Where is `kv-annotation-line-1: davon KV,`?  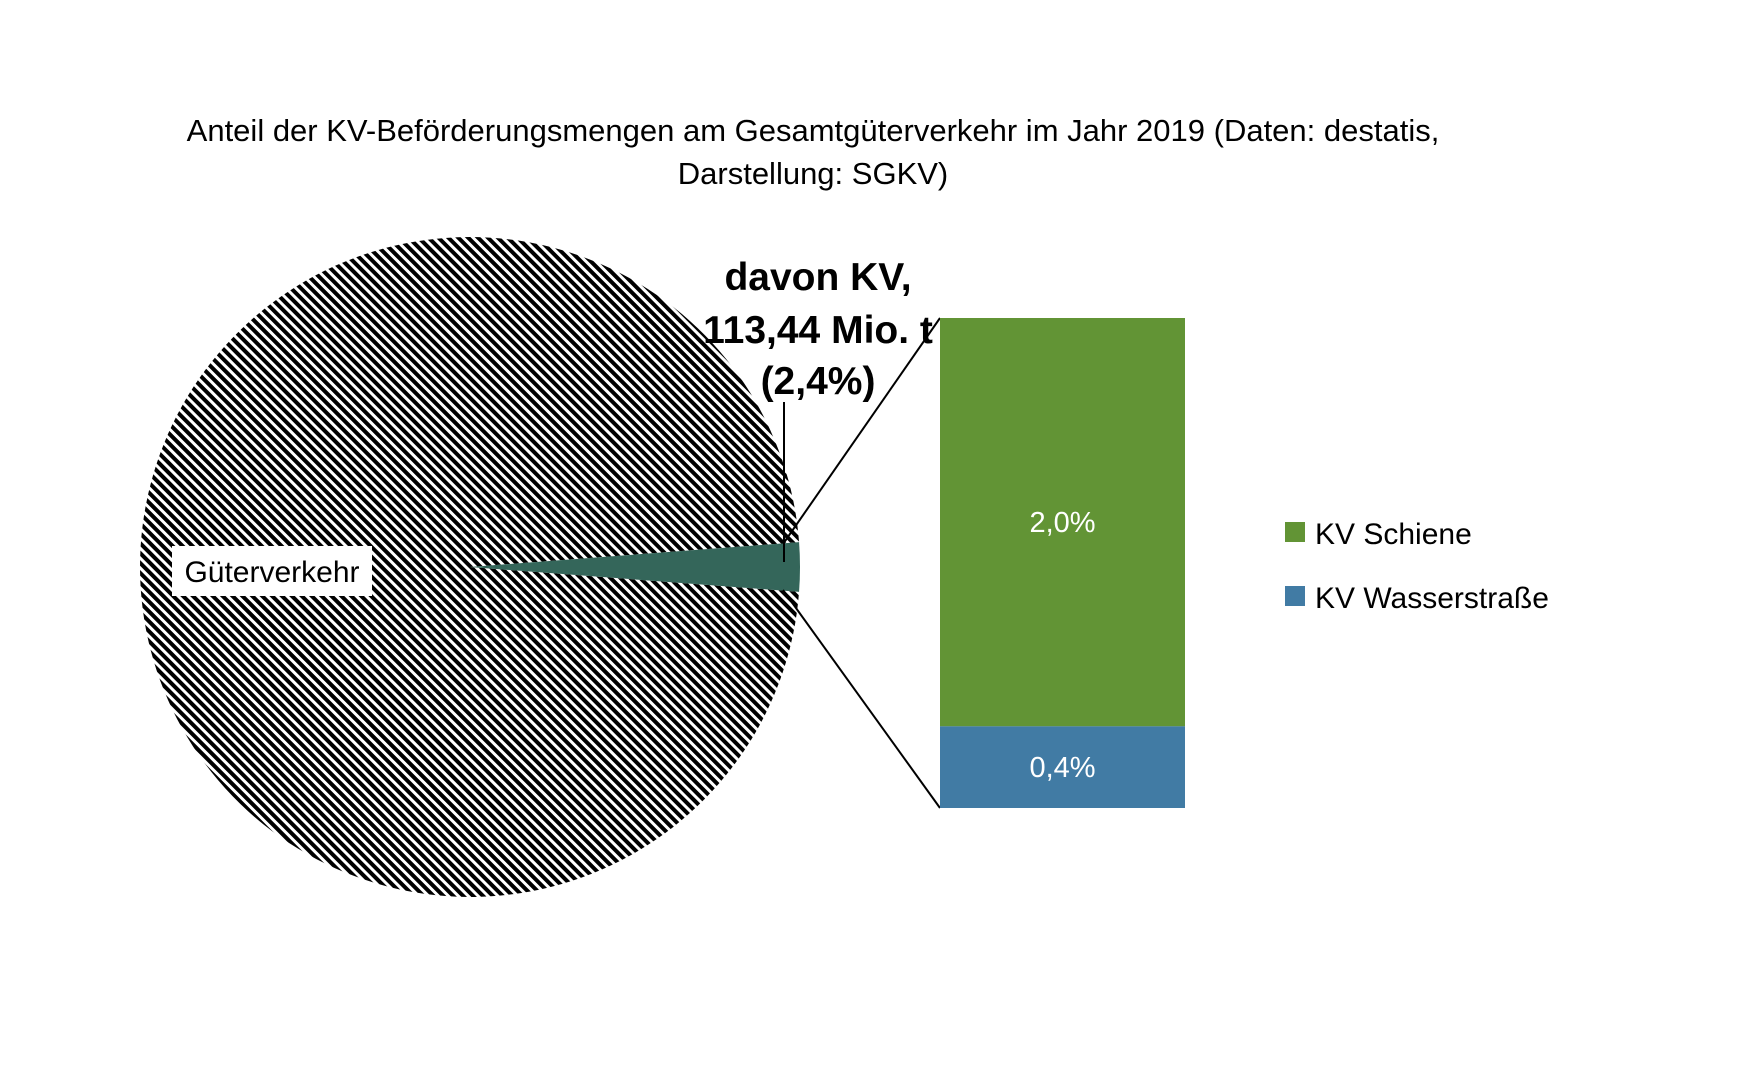
kv-annotation-line-1: davon KV, is located at coordinates (817, 277).